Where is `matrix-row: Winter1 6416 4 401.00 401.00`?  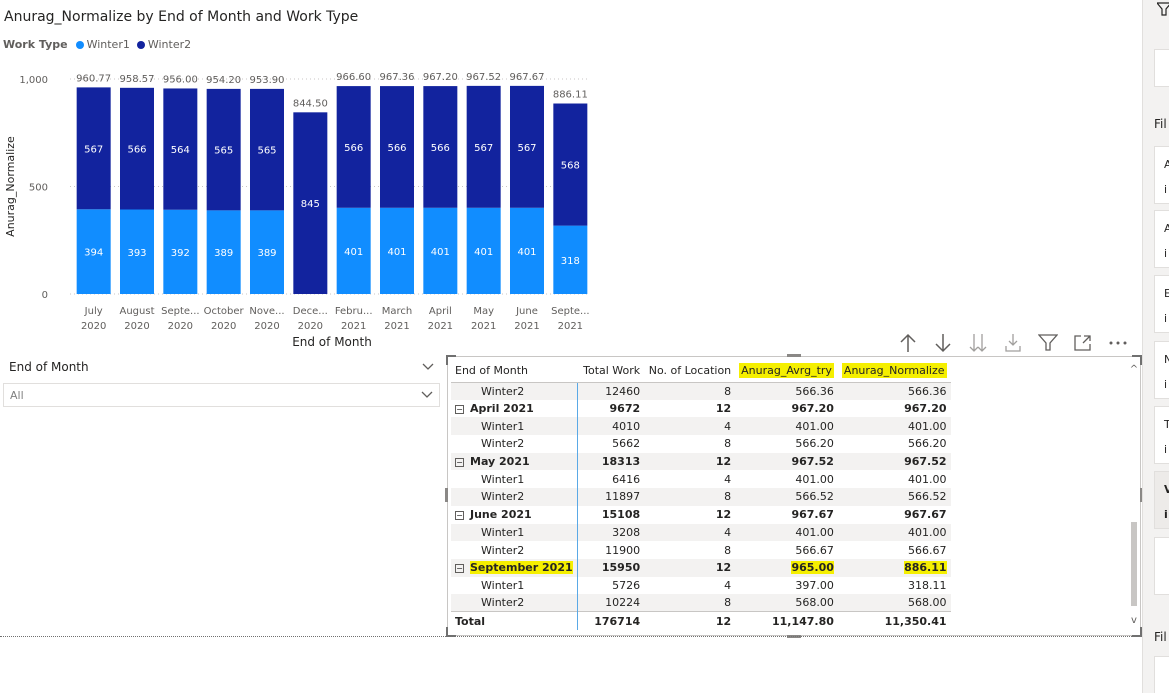
matrix-row: Winter1 6416 4 401.00 401.00 is located at coordinates (701, 479).